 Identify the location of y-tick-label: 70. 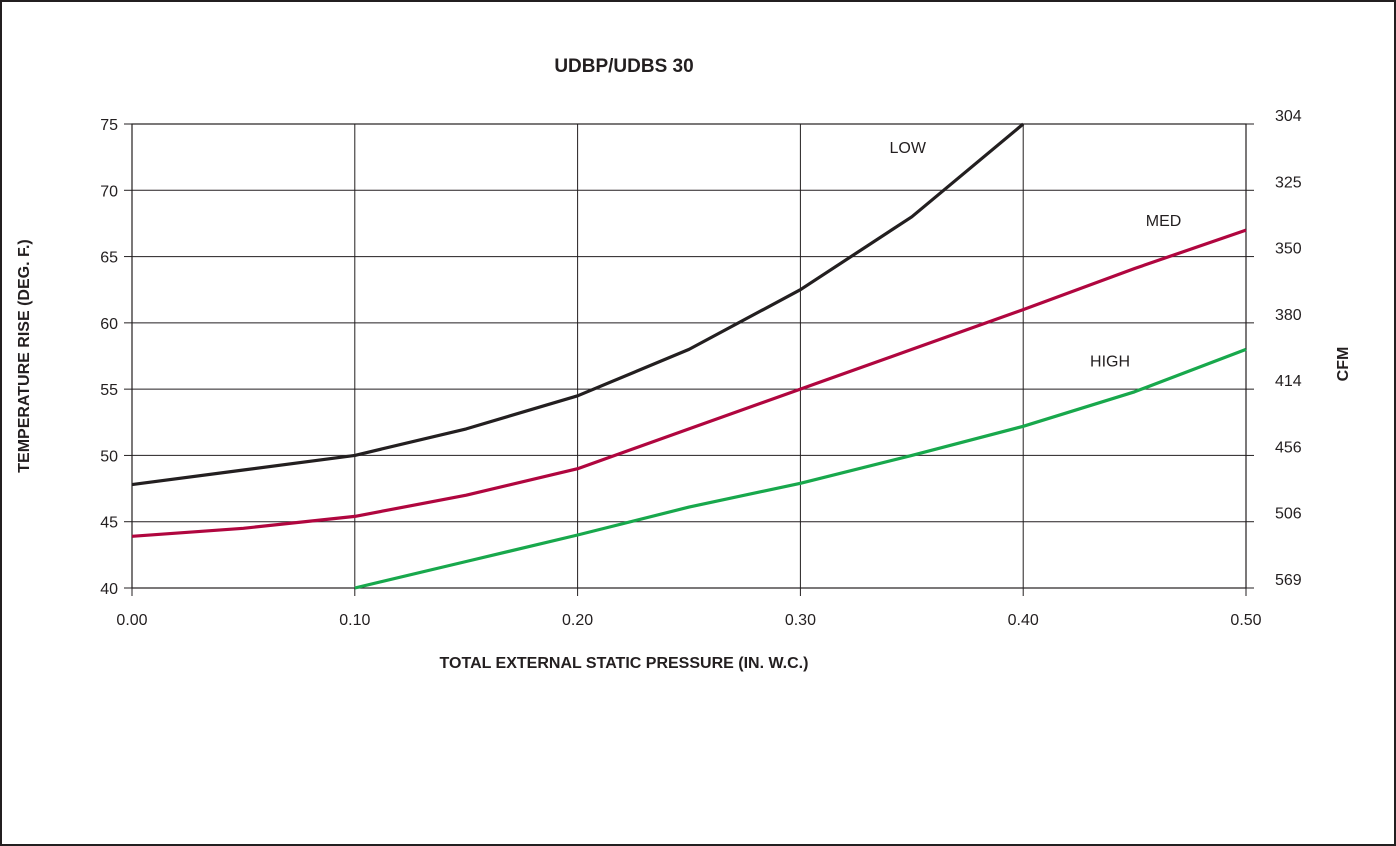
(109, 191).